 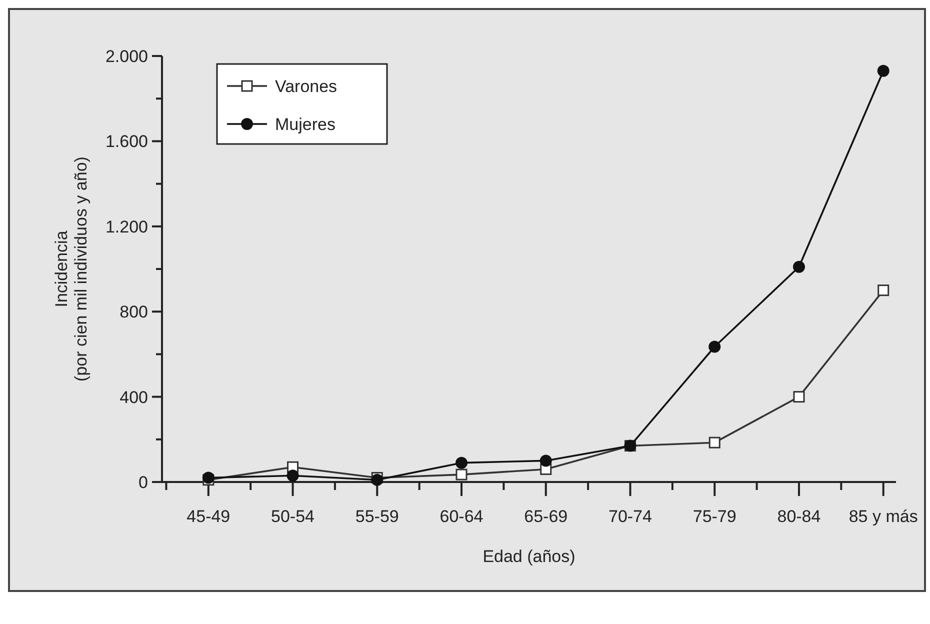 I want to click on x-tick-label: 80-84, so click(x=799, y=516).